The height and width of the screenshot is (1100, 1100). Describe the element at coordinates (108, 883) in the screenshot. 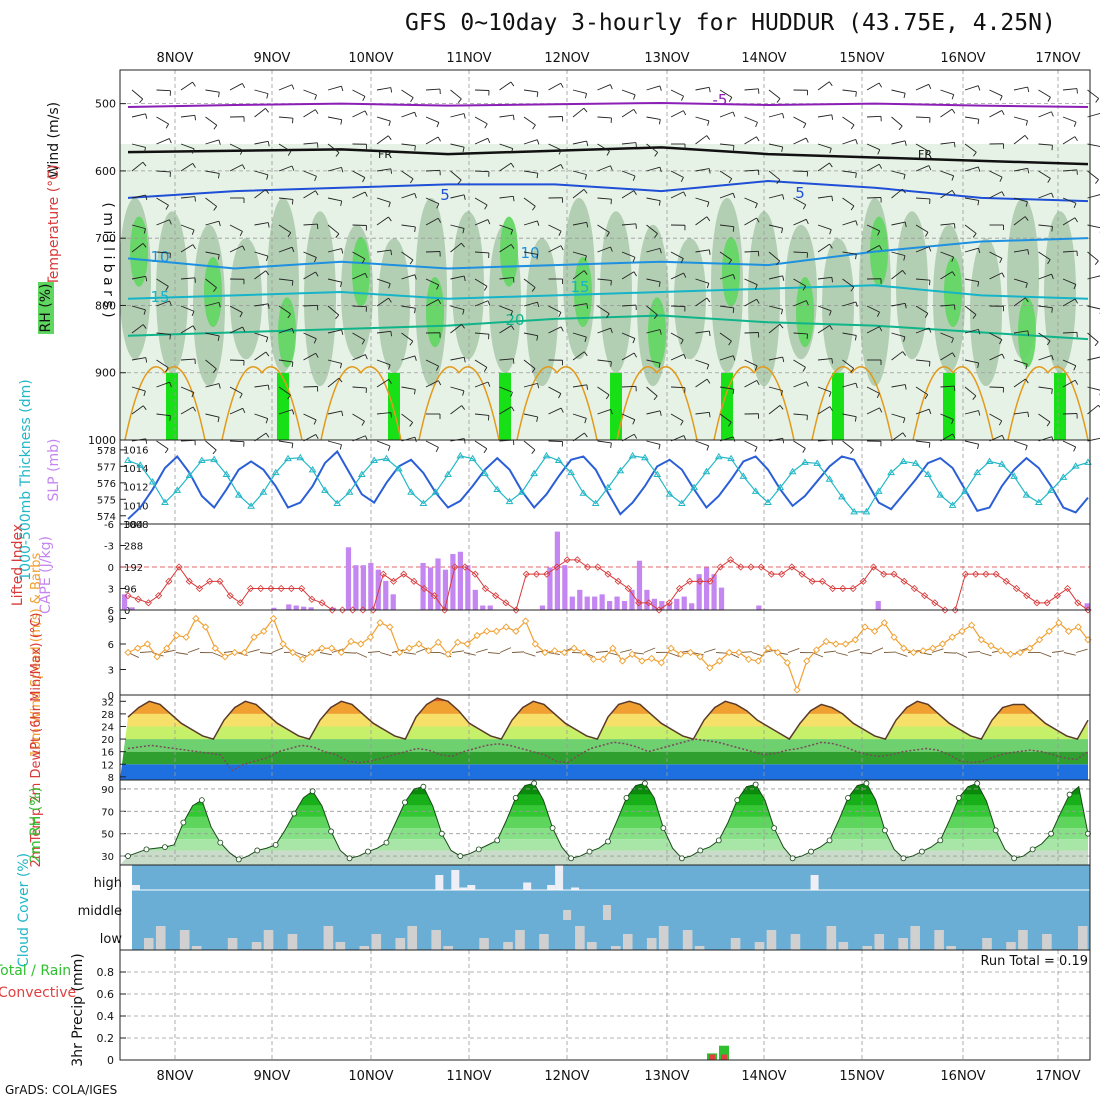

I see `cloud-level-high: high` at that location.